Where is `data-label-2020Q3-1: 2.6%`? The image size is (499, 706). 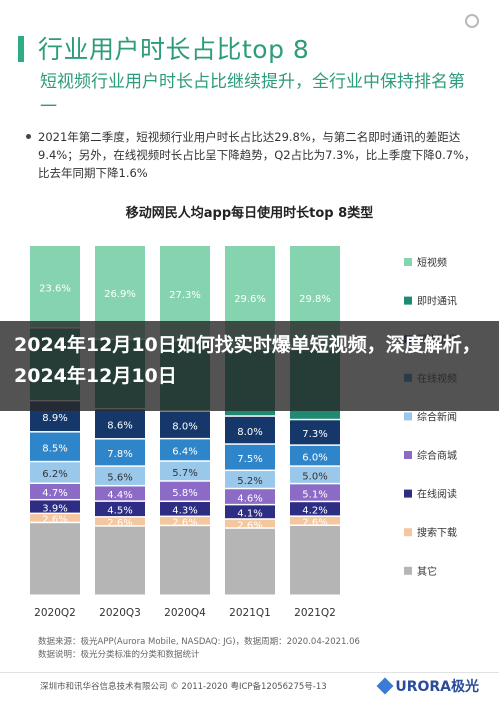 data-label-2020Q3-1: 2.6% is located at coordinates (119, 523).